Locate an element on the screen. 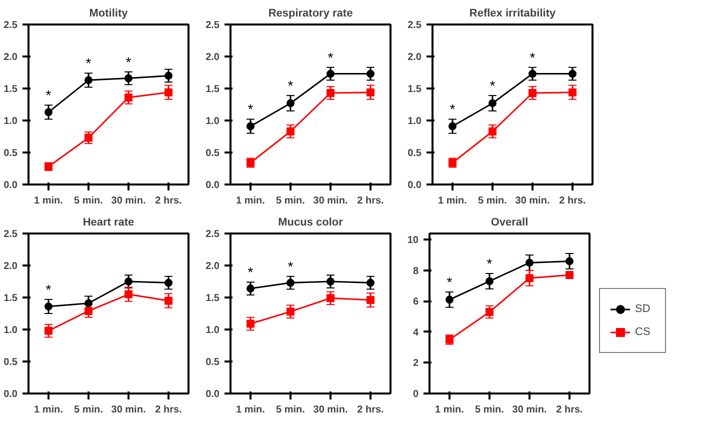  y-tick-label: 0 is located at coordinates (415, 394).